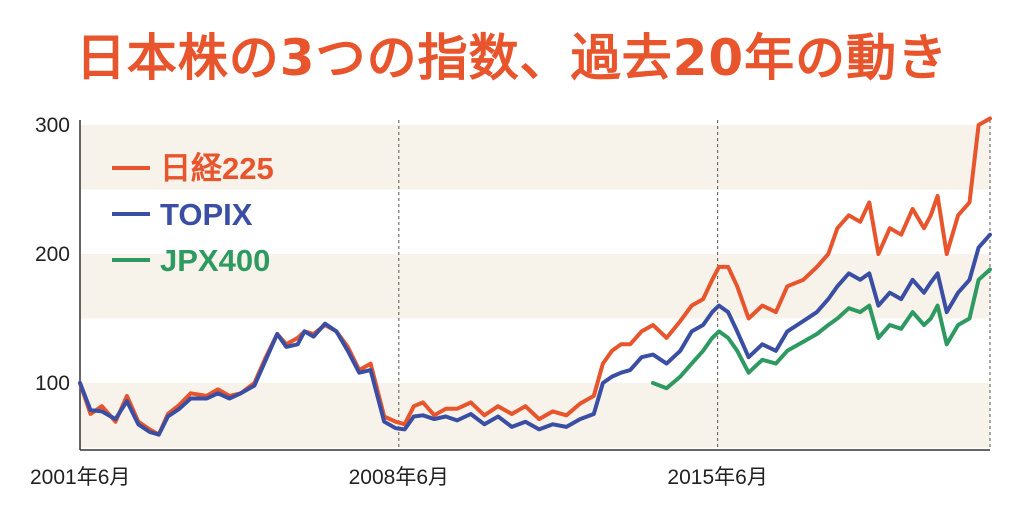 This screenshot has width=1024, height=516. What do you see at coordinates (399, 477) in the screenshot?
I see `x-tick-label: 2008年6月` at bounding box center [399, 477].